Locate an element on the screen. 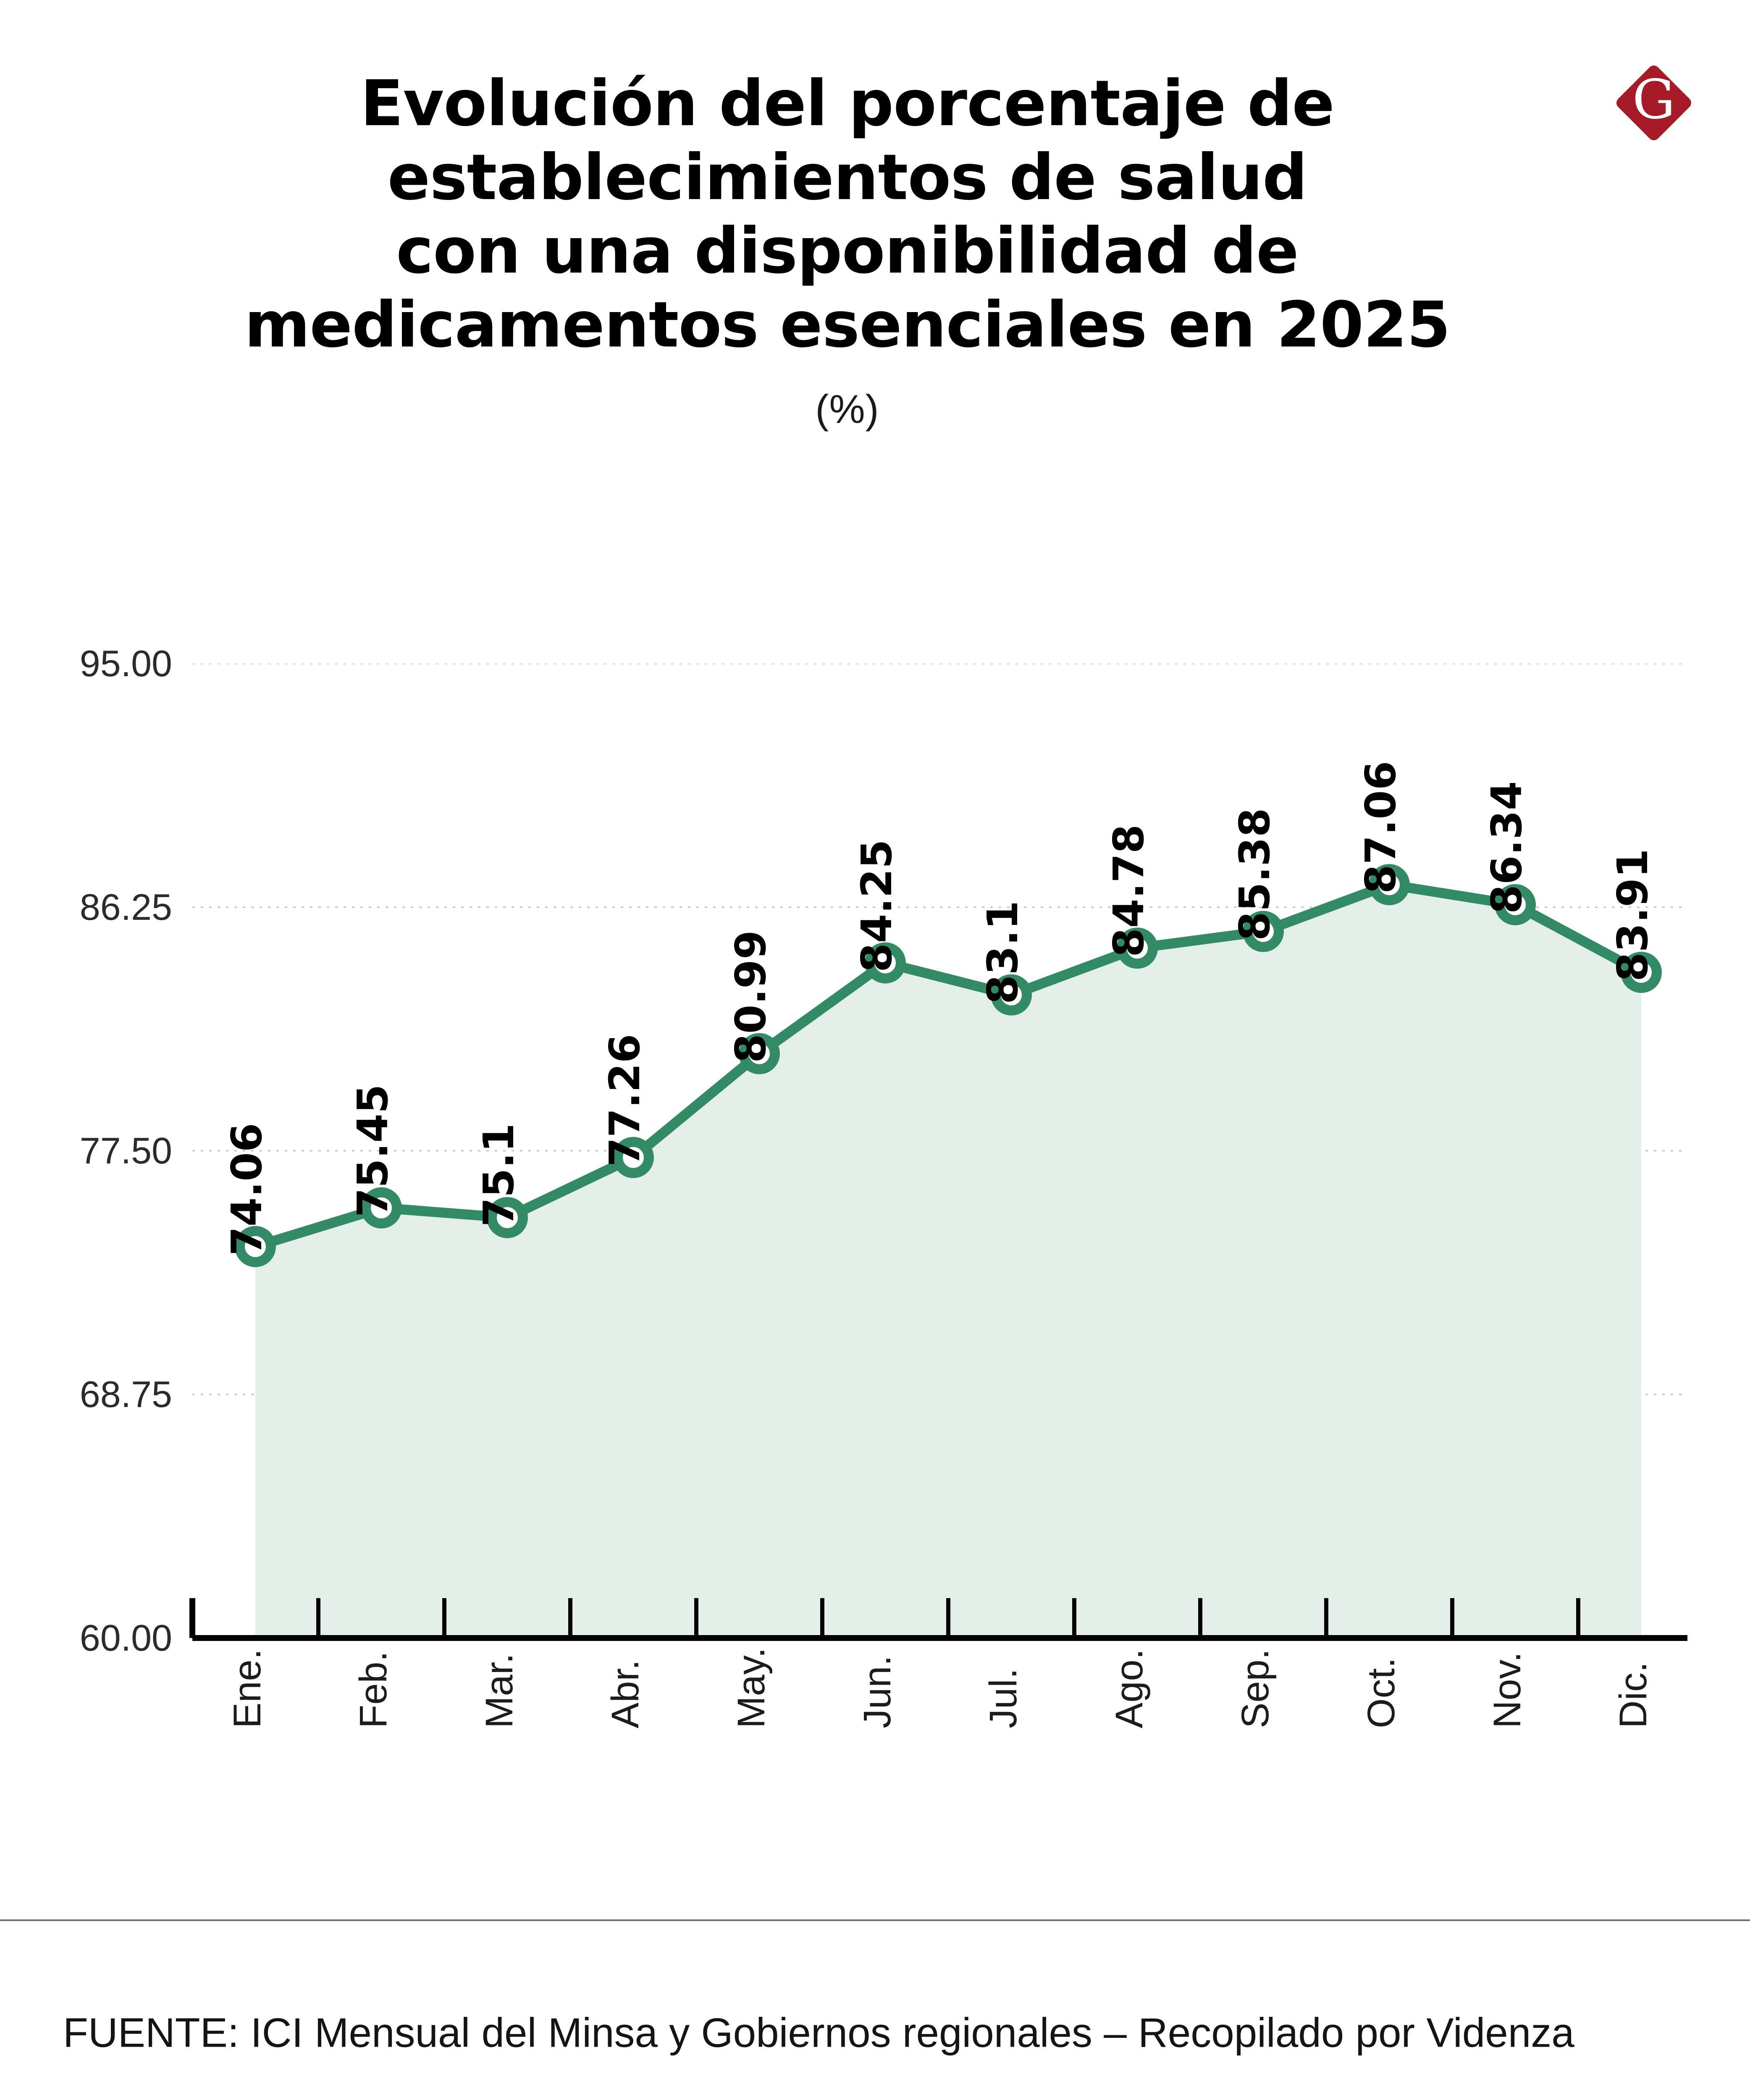 Image resolution: width=1750 pixels, height=2100 pixels. series-line is located at coordinates (948, 1065).